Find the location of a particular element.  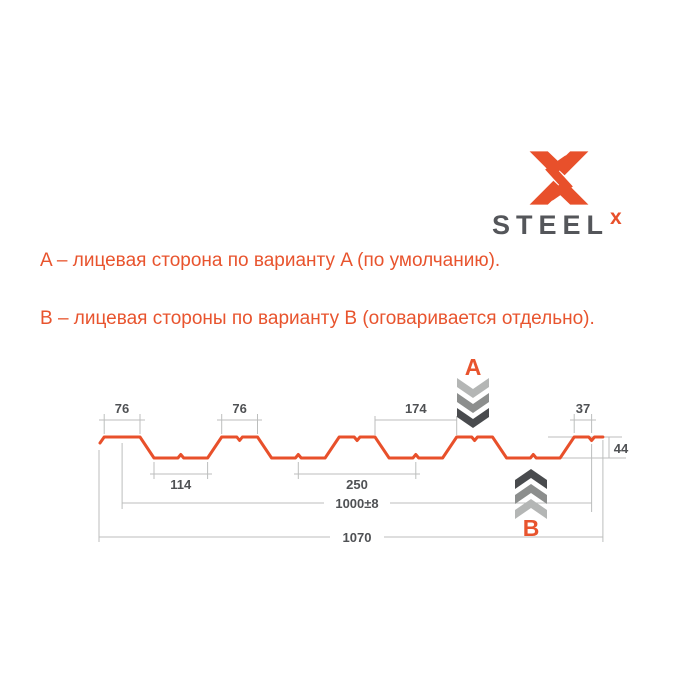

dim-label: 44 is located at coordinates (621, 448).